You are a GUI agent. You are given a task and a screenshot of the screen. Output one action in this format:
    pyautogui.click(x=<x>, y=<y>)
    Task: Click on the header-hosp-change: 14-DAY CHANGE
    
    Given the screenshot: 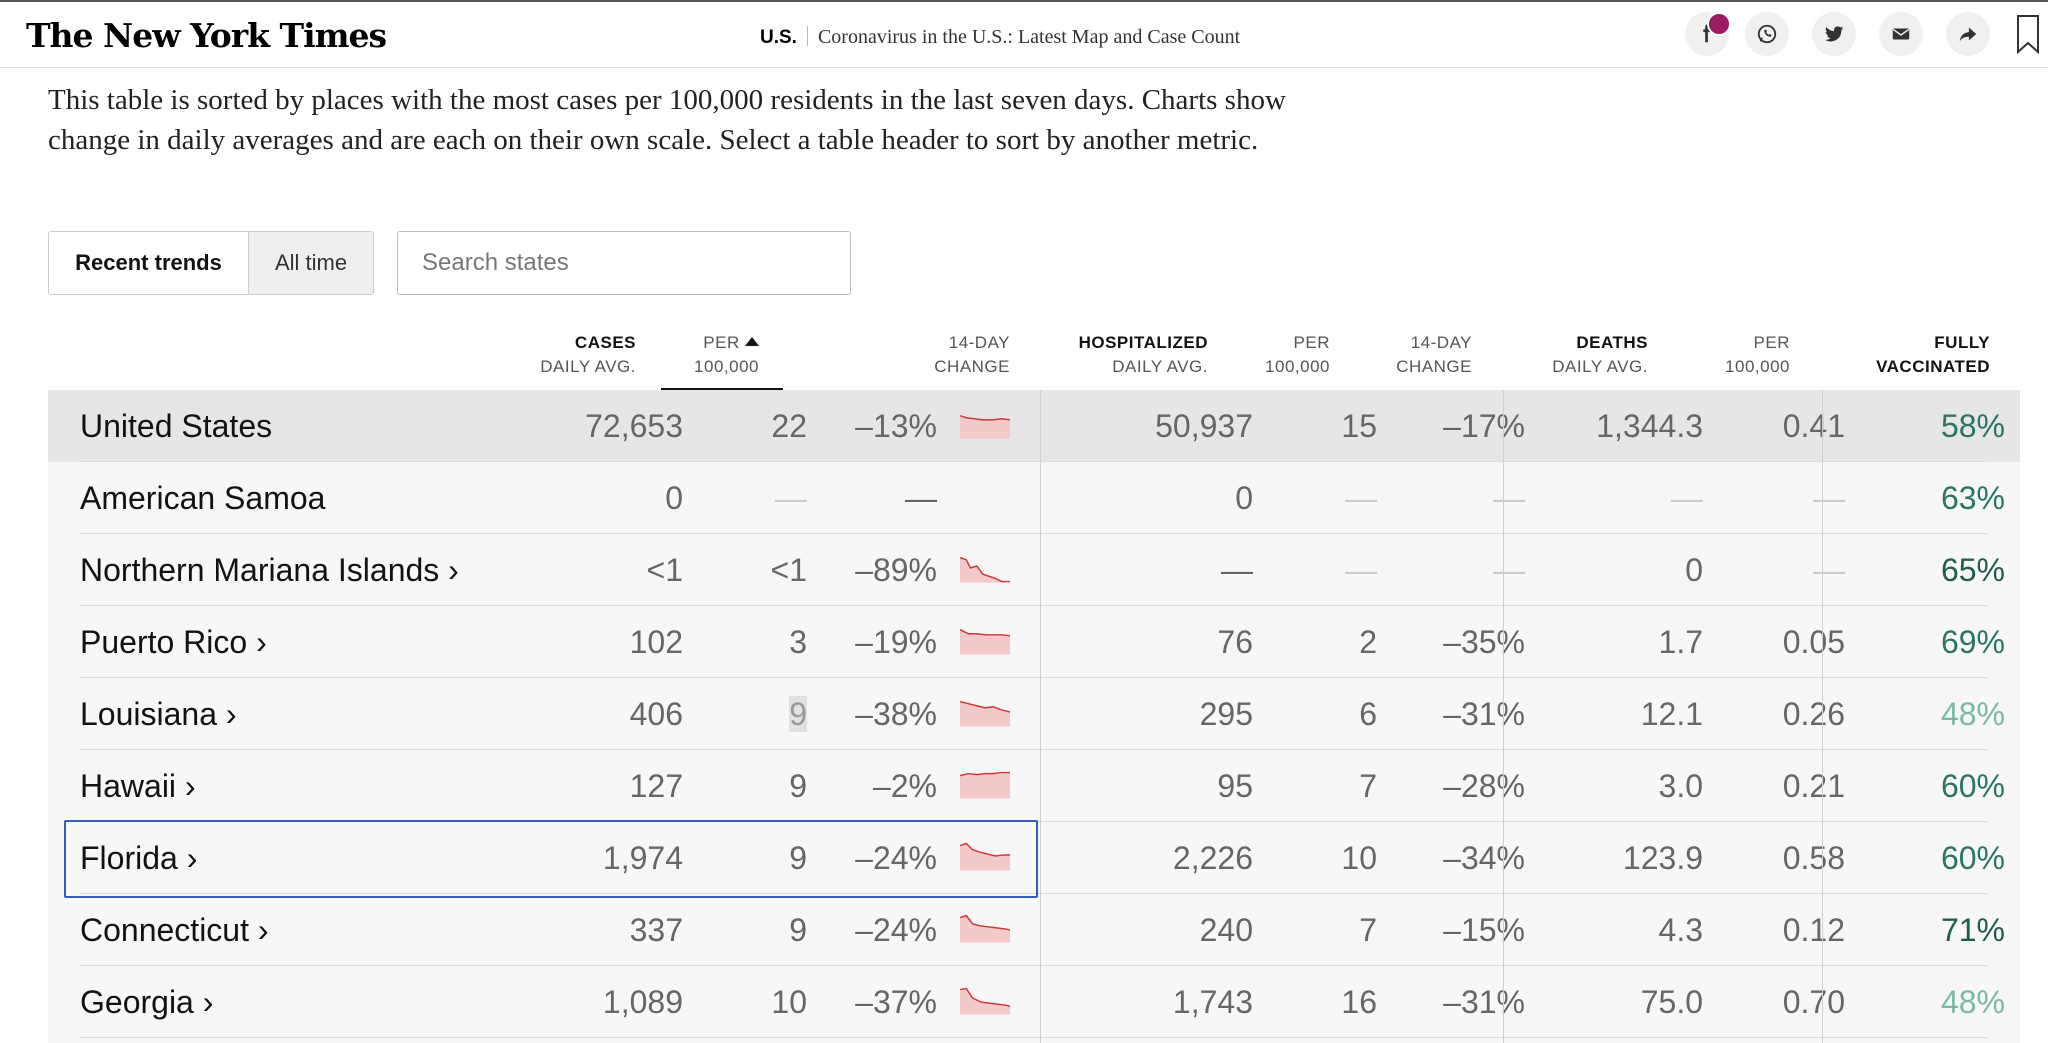 What is the action you would take?
    pyautogui.click(x=1412, y=355)
    